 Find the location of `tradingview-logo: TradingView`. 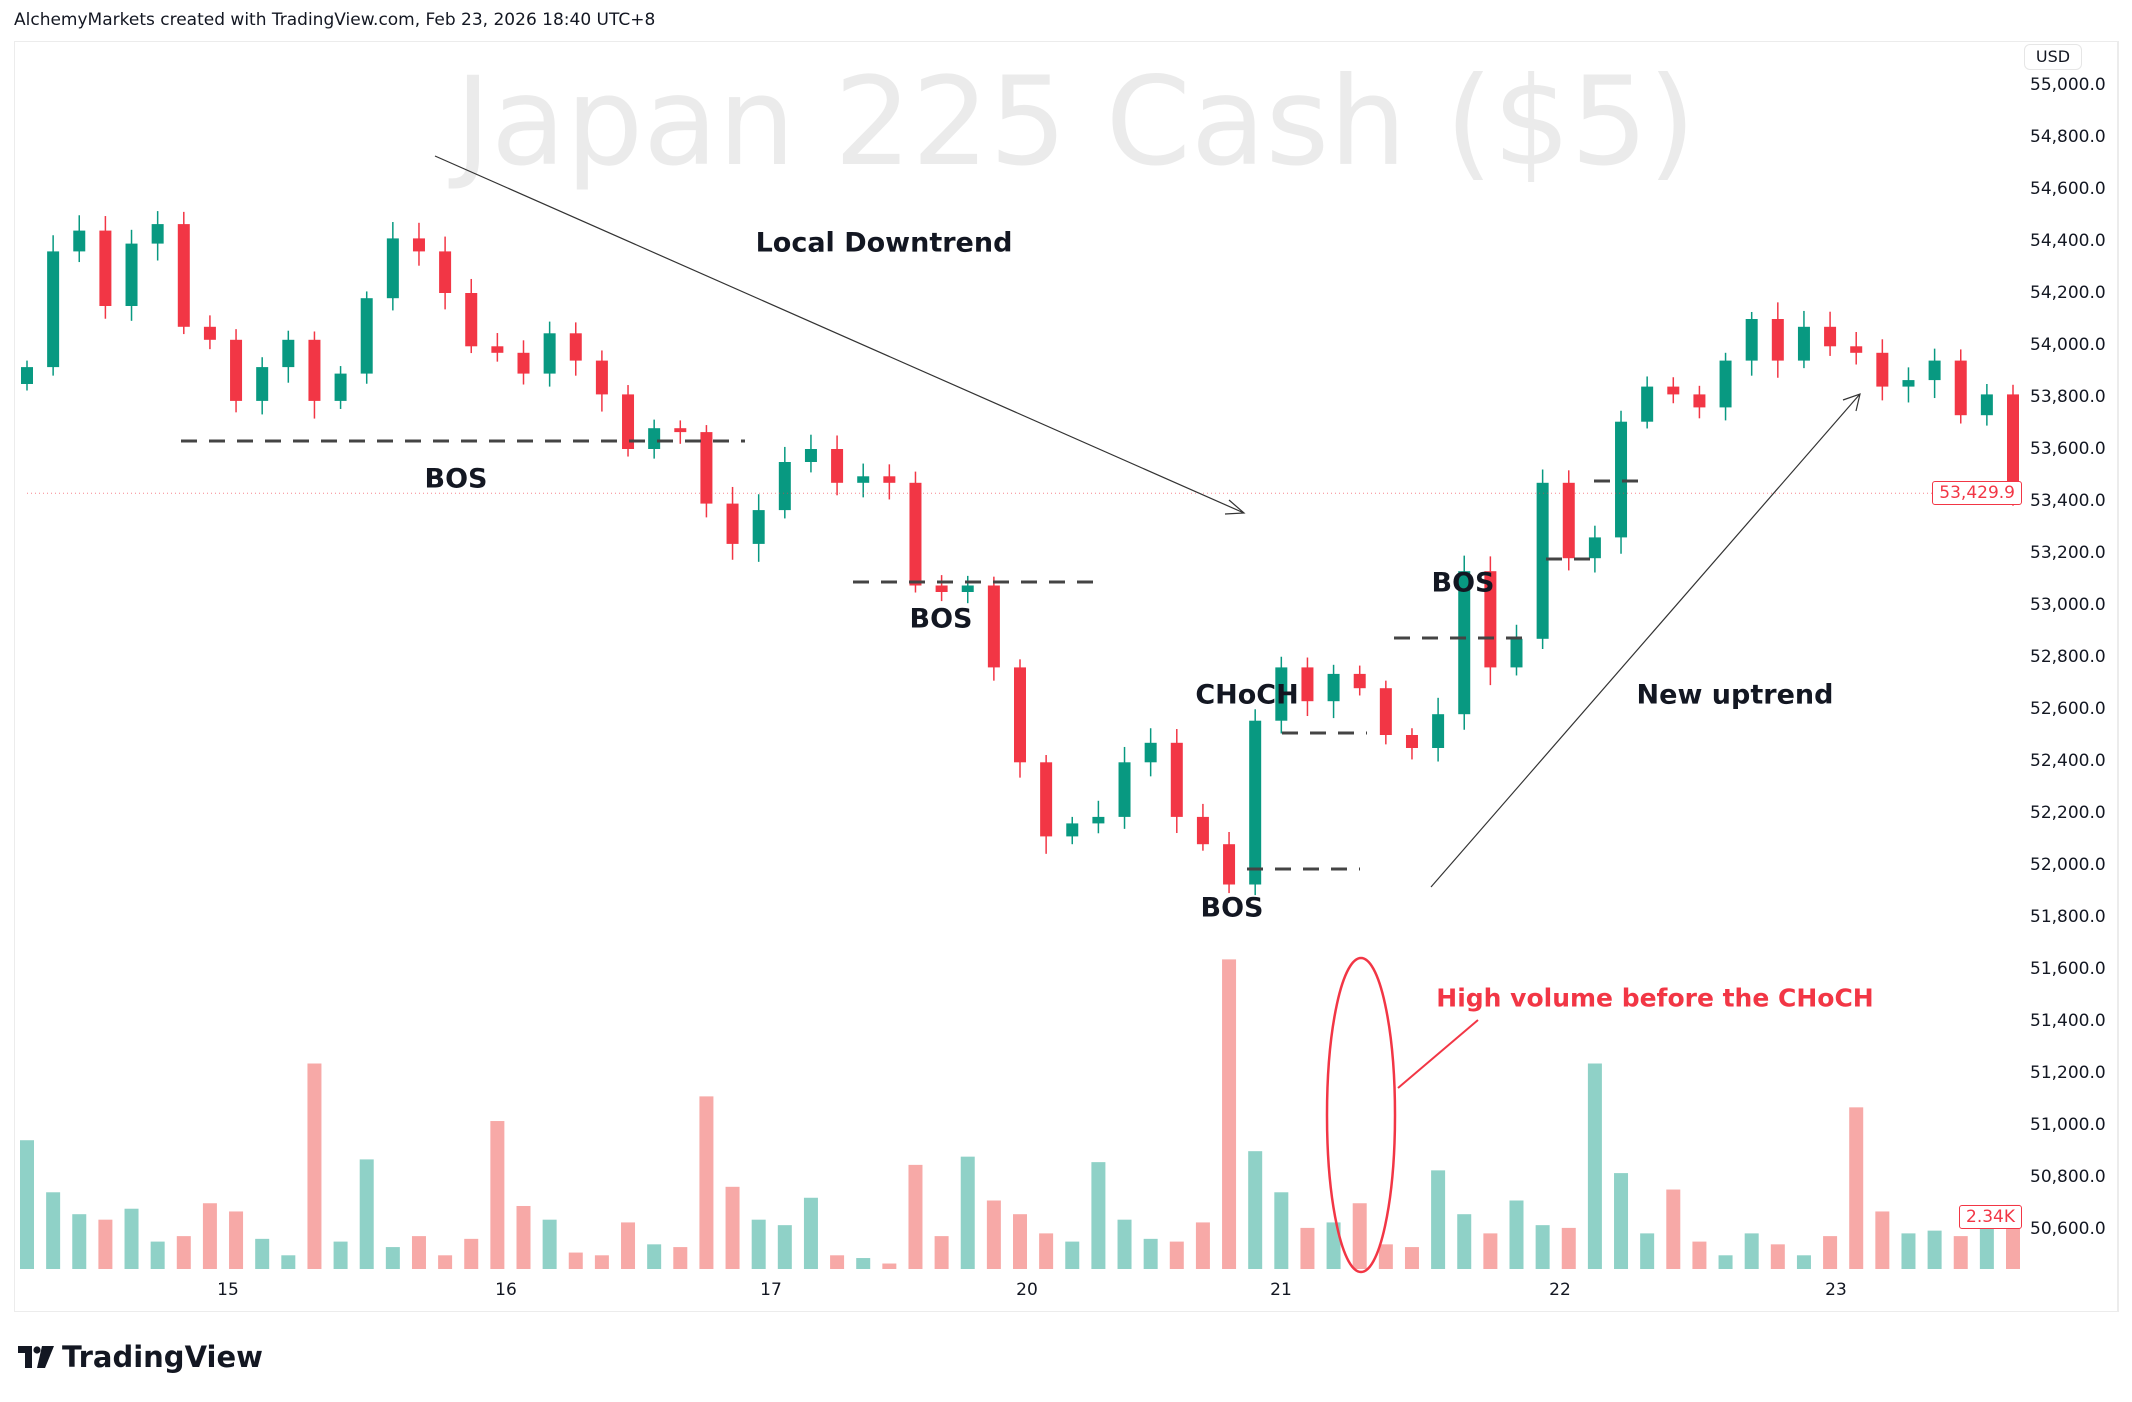

tradingview-logo: TradingView is located at coordinates (140, 1357).